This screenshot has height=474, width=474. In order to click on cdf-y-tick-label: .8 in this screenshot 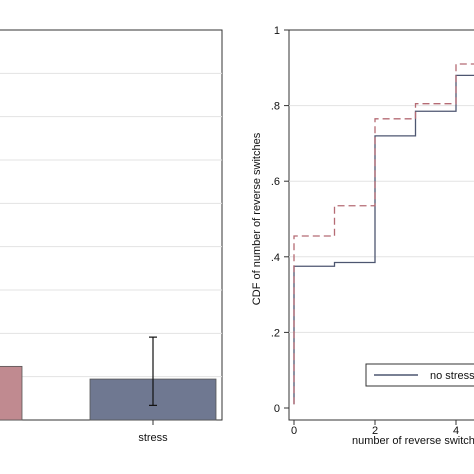, I will do `click(275, 107)`.